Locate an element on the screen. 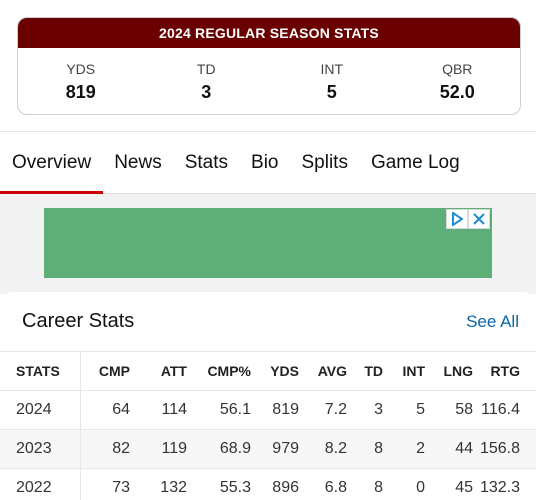 This screenshot has height=500, width=536. table-cell: 44 is located at coordinates (449, 449).